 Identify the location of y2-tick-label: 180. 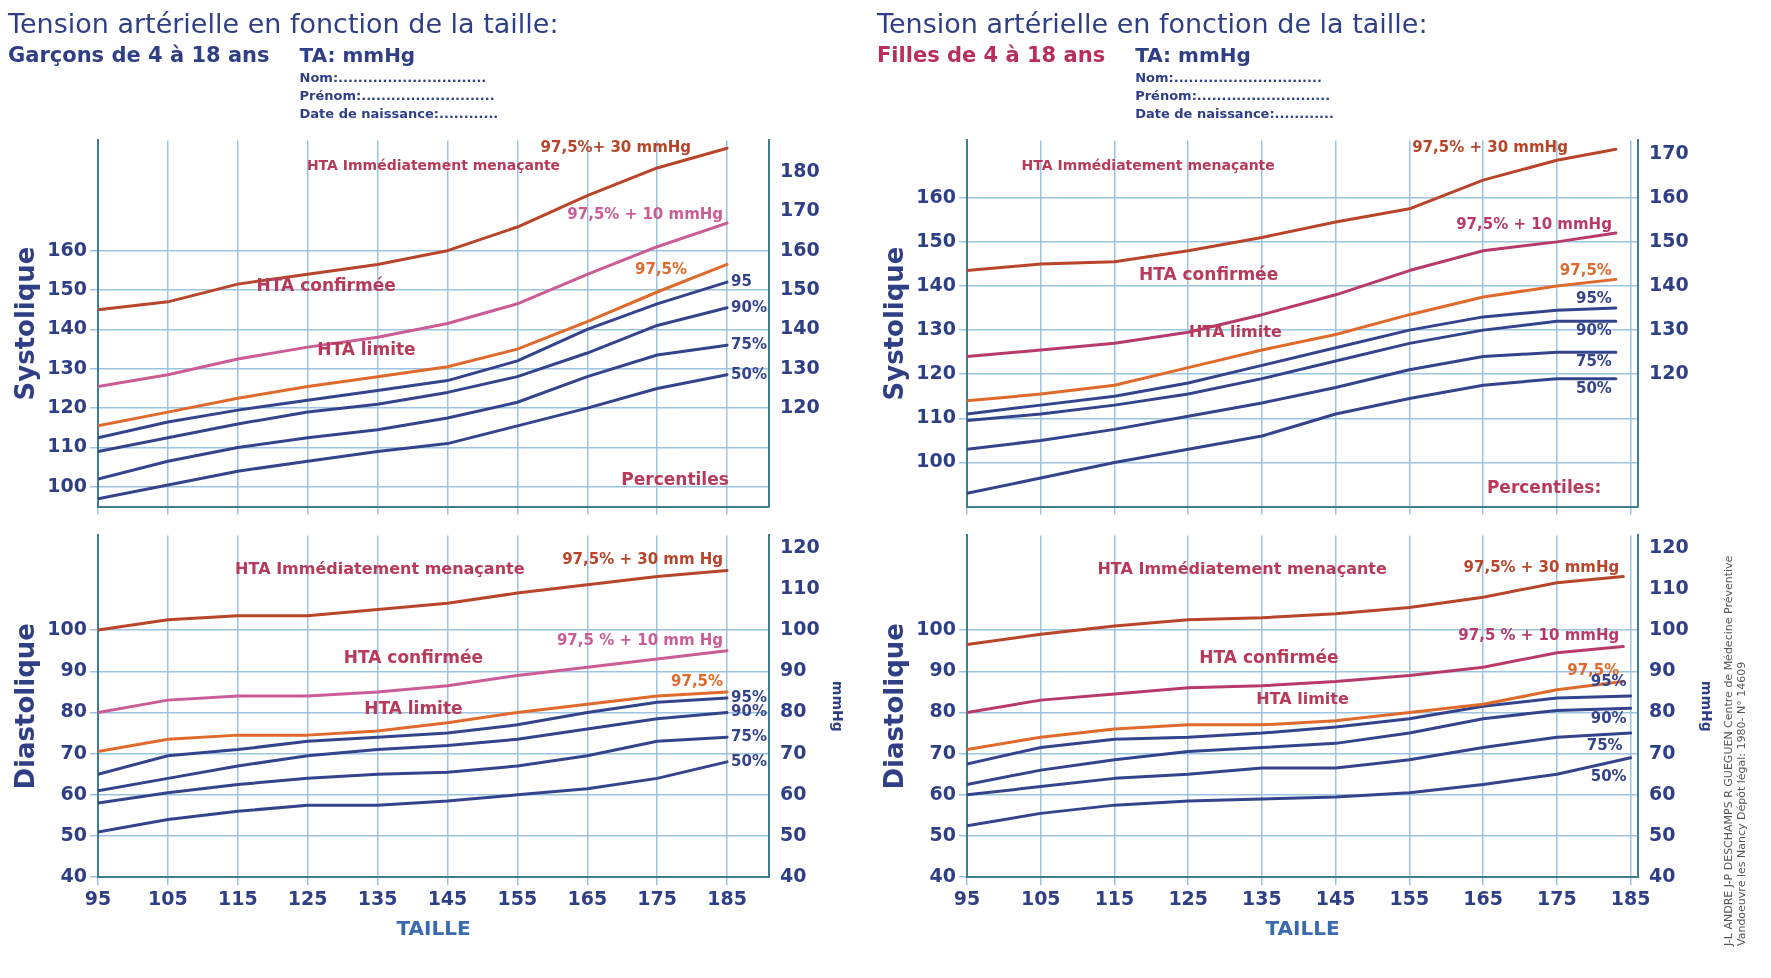
(800, 169).